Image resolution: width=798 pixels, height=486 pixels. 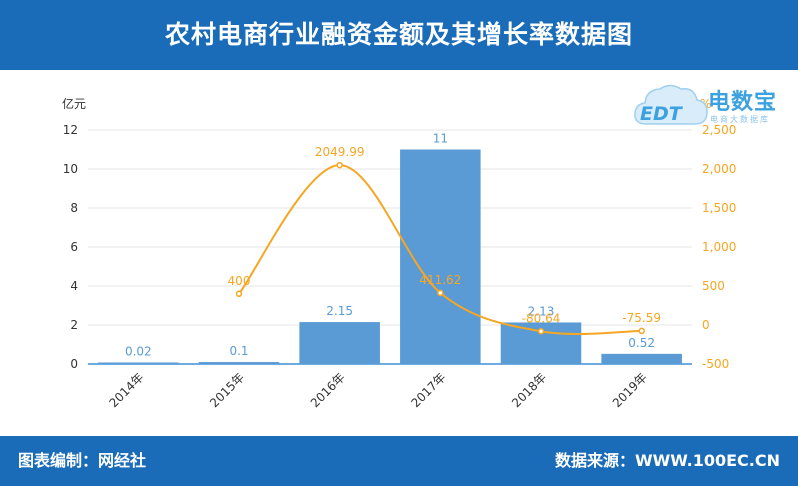 I want to click on bar-value-label: 2.13, so click(x=541, y=311).